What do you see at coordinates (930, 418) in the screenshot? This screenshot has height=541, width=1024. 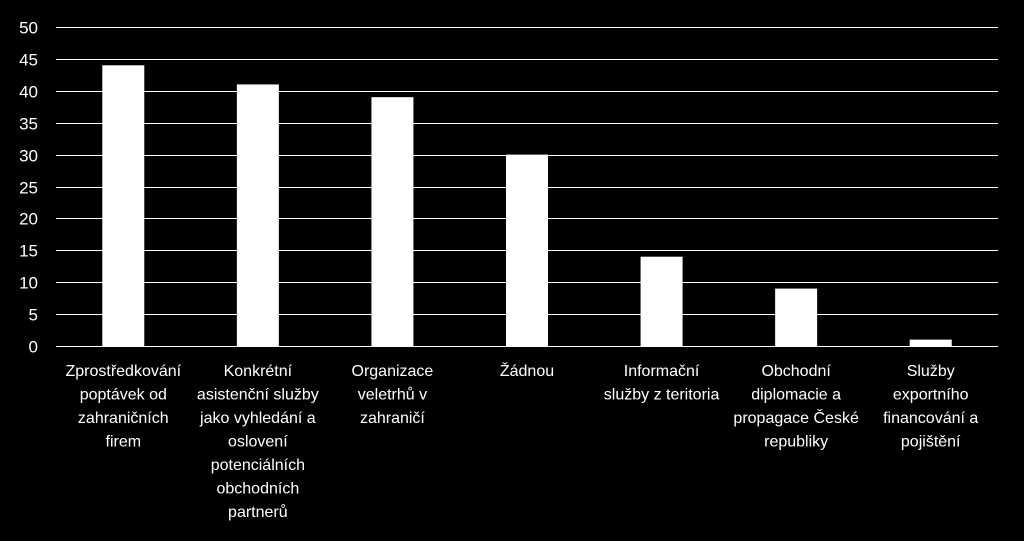 I see `x-category-label-line: financování a` at bounding box center [930, 418].